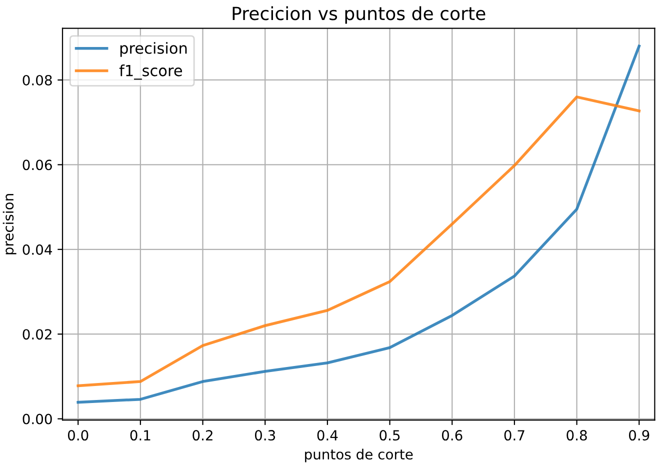  Describe the element at coordinates (327, 435) in the screenshot. I see `x-tick-label: 0.4` at that location.